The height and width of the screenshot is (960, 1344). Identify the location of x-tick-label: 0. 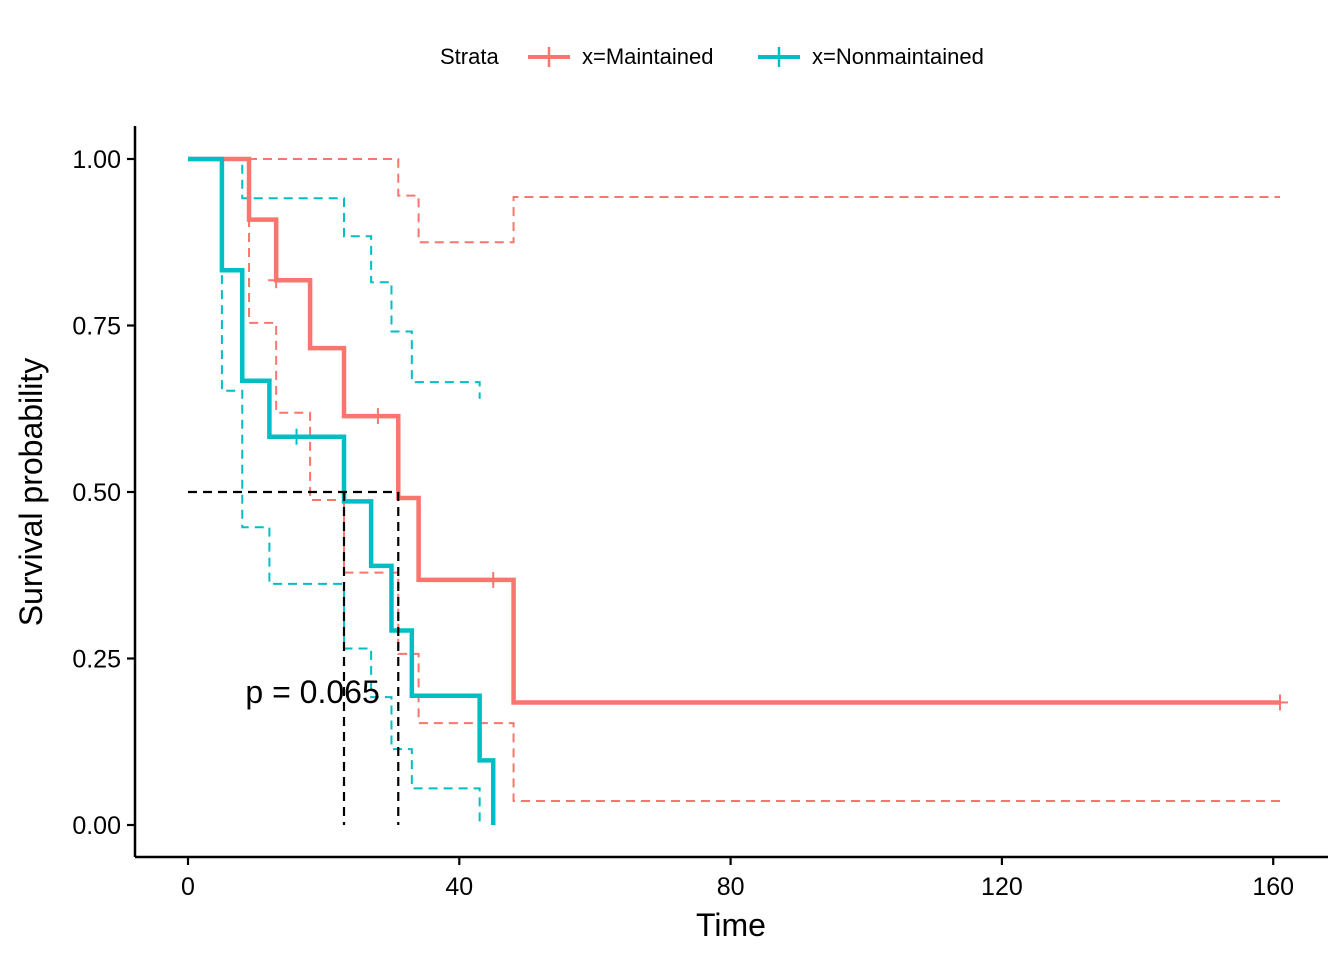
(188, 887).